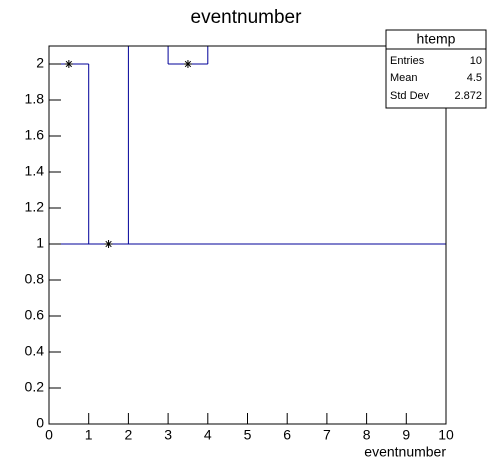 This screenshot has width=496, height=472. I want to click on y-tick-label: 1, so click(40, 243).